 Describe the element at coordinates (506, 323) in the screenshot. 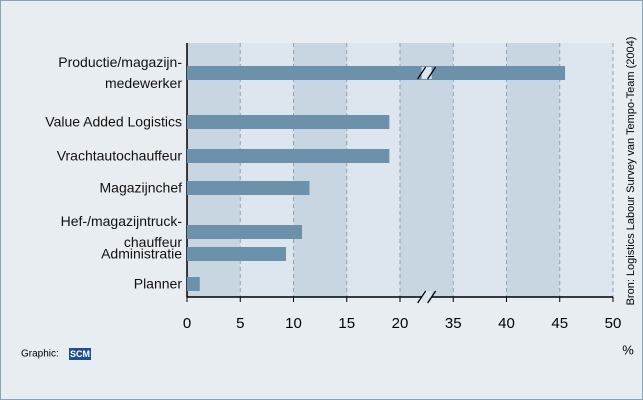

I see `x-tick-label: 40` at that location.